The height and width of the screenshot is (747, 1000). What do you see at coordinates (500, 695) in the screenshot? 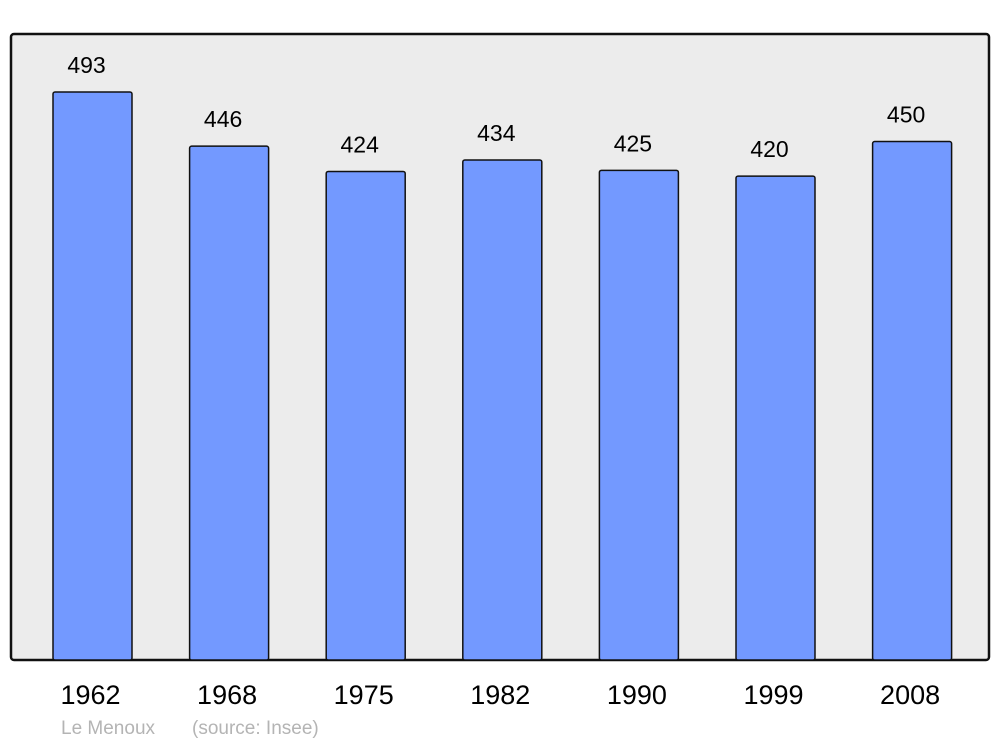
I see `x-tick-label-1982: 1982` at bounding box center [500, 695].